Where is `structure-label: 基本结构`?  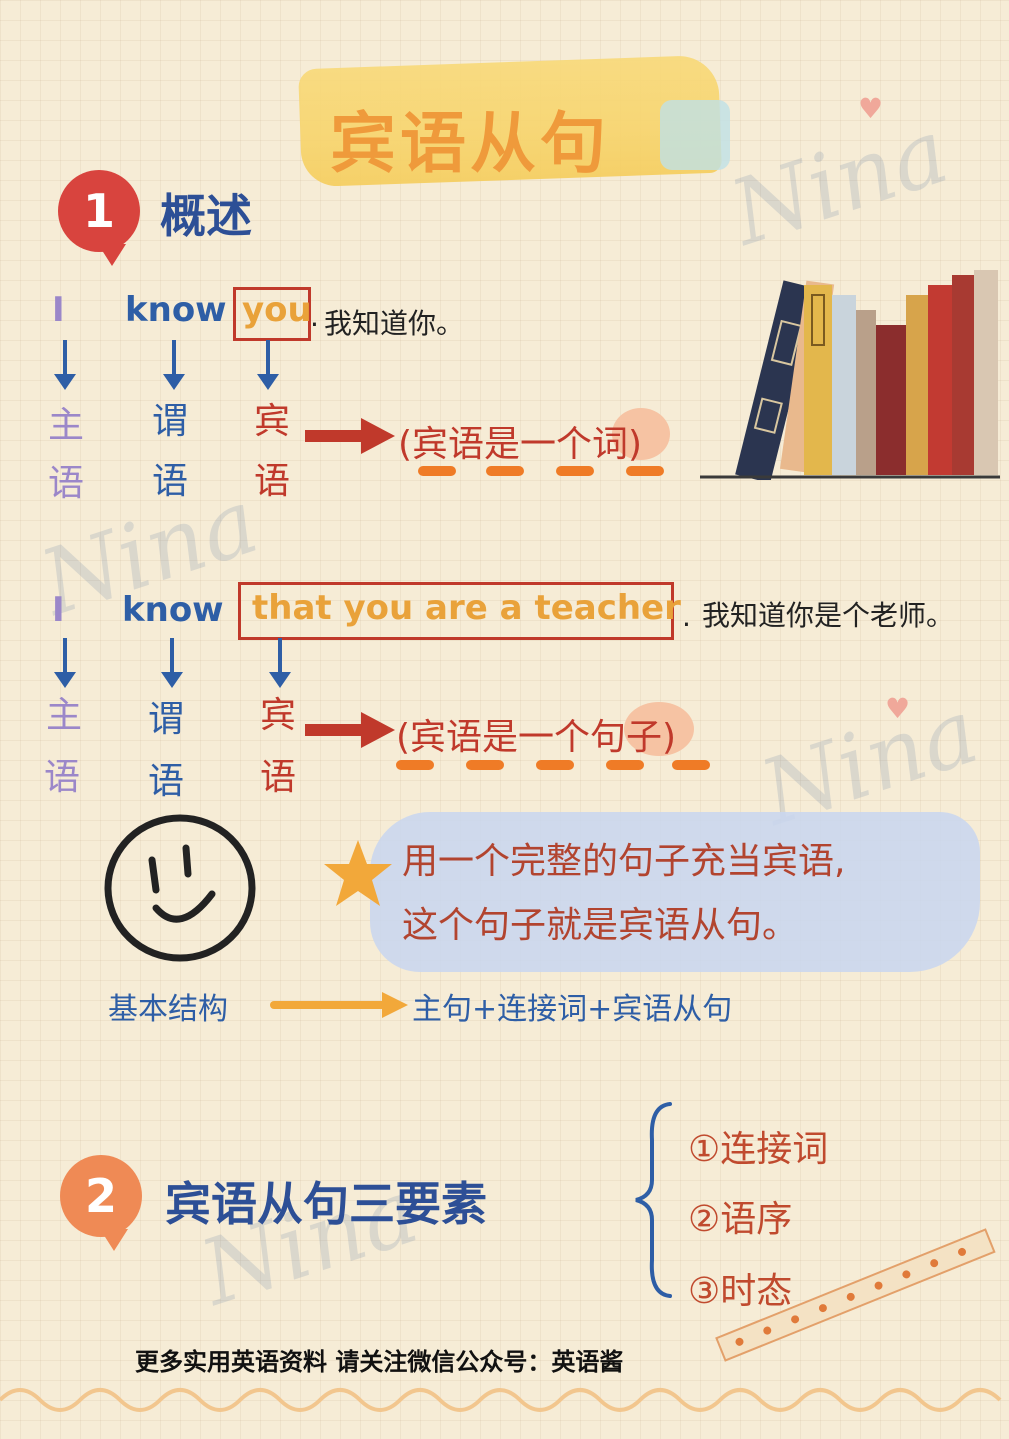
structure-label: 基本结构 is located at coordinates (168, 1009).